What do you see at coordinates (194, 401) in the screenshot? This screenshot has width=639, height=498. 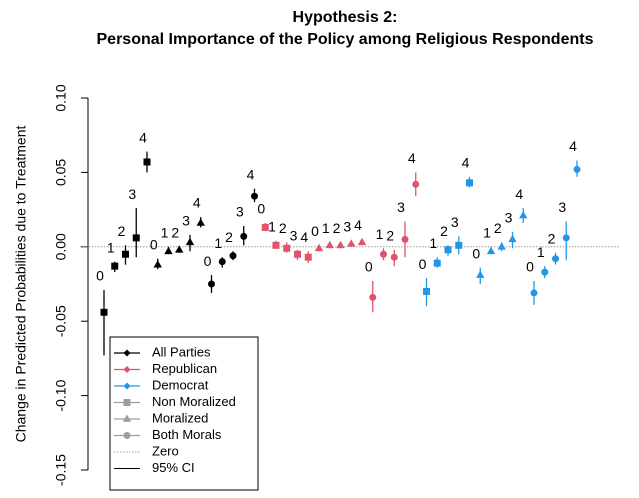 I see `legend-label: Non Moralized` at bounding box center [194, 401].